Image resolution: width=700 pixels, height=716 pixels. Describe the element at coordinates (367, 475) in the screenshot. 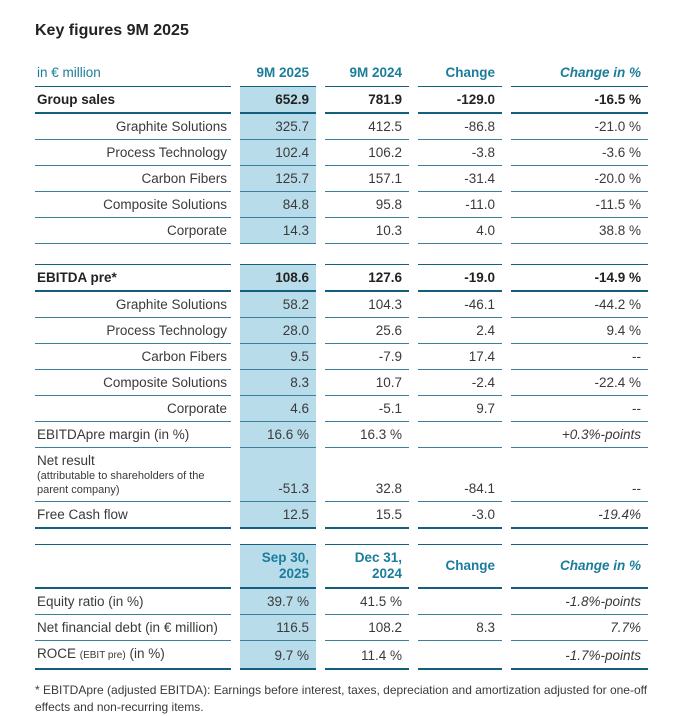

I see `value-cell: 32.8` at that location.